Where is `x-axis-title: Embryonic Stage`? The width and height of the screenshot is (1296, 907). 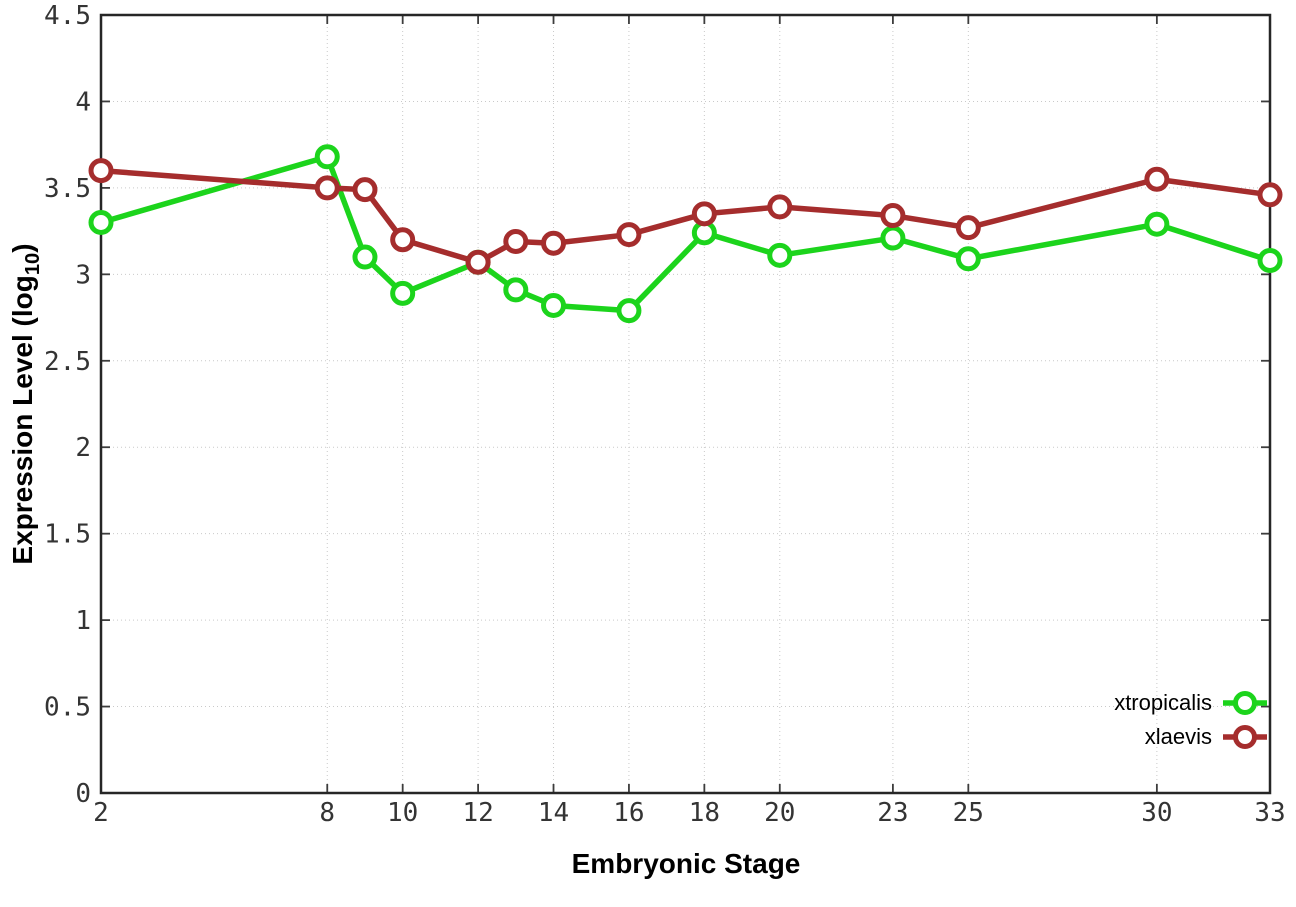
x-axis-title: Embryonic Stage is located at coordinates (686, 863).